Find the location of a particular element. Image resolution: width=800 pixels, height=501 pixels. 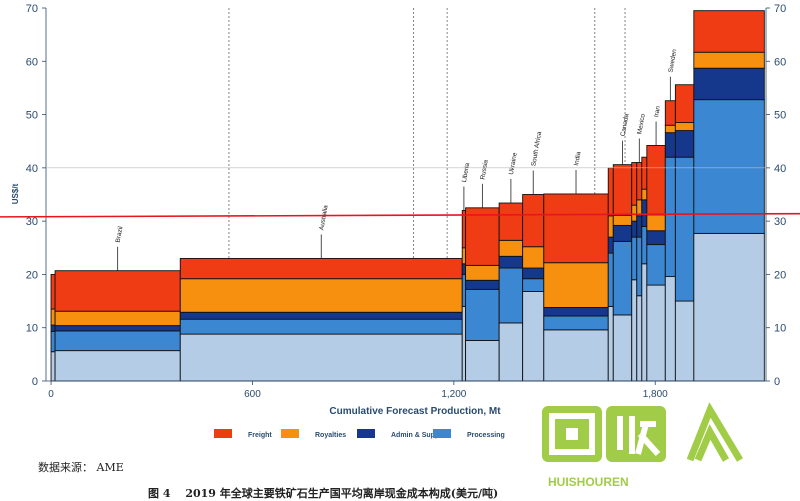

x-tick-label: 1,200 is located at coordinates (453, 394).